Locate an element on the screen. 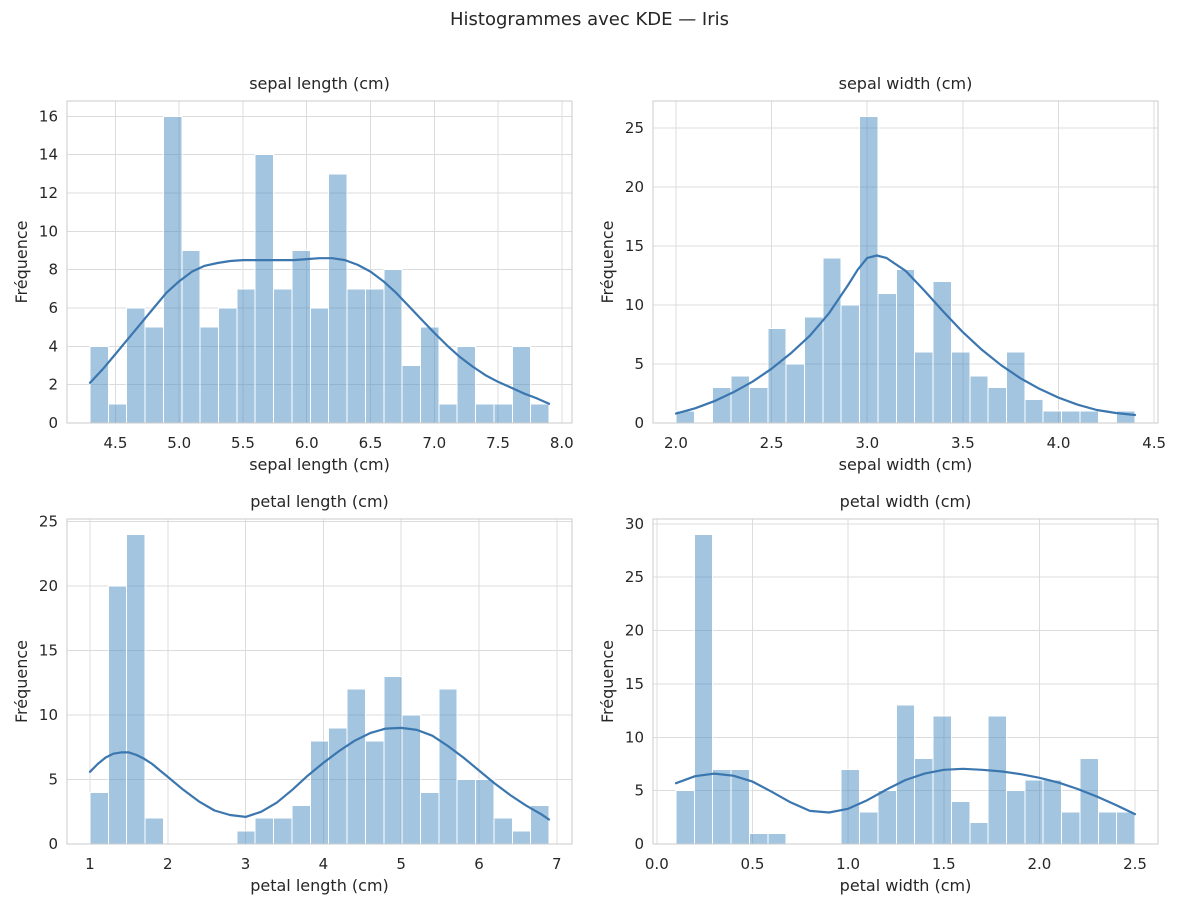 The height and width of the screenshot is (909, 1179). y-tick-label: 12 is located at coordinates (48, 193).